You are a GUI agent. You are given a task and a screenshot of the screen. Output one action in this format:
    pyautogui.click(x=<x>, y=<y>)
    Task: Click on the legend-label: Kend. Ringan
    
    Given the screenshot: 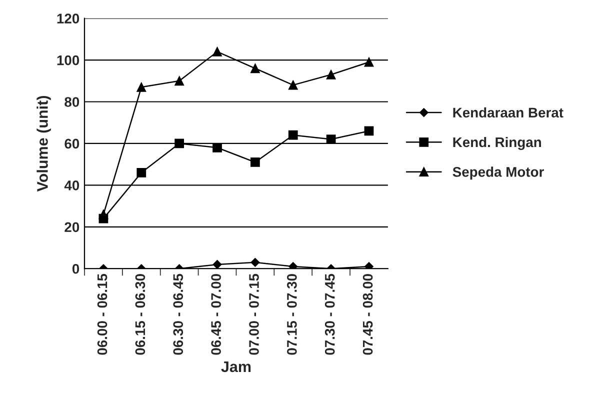 What is the action you would take?
    pyautogui.click(x=497, y=143)
    